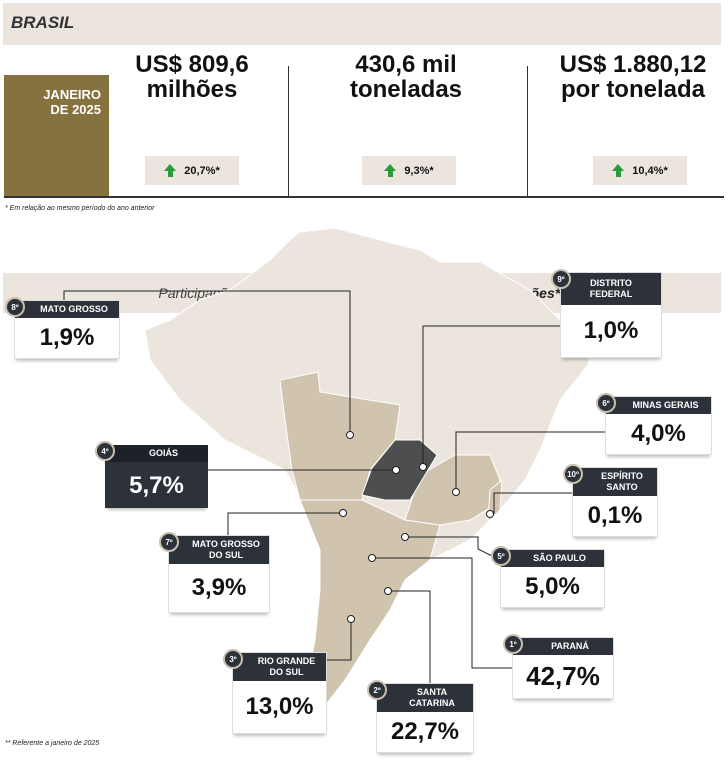 Image resolution: width=728 pixels, height=767 pixels. What do you see at coordinates (233, 659) in the screenshot?
I see `rank-badge: 3º` at bounding box center [233, 659].